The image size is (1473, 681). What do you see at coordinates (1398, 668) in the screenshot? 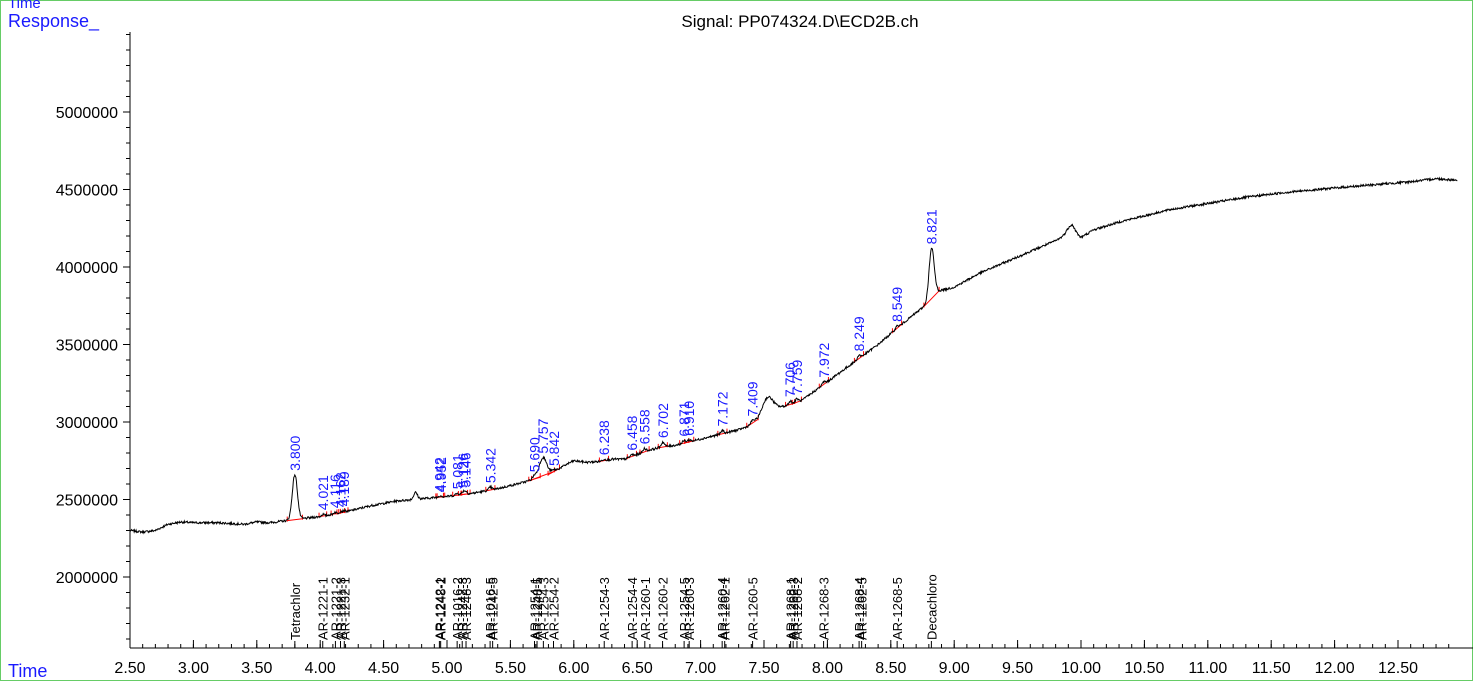
I see `x-tick-label: 12.50` at bounding box center [1398, 668].